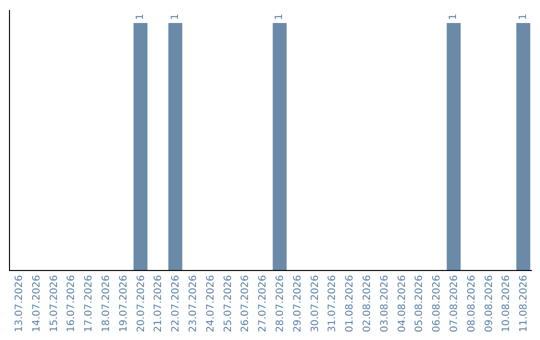  I want to click on x-tick-label: 18.07.2026, so click(106, 303).